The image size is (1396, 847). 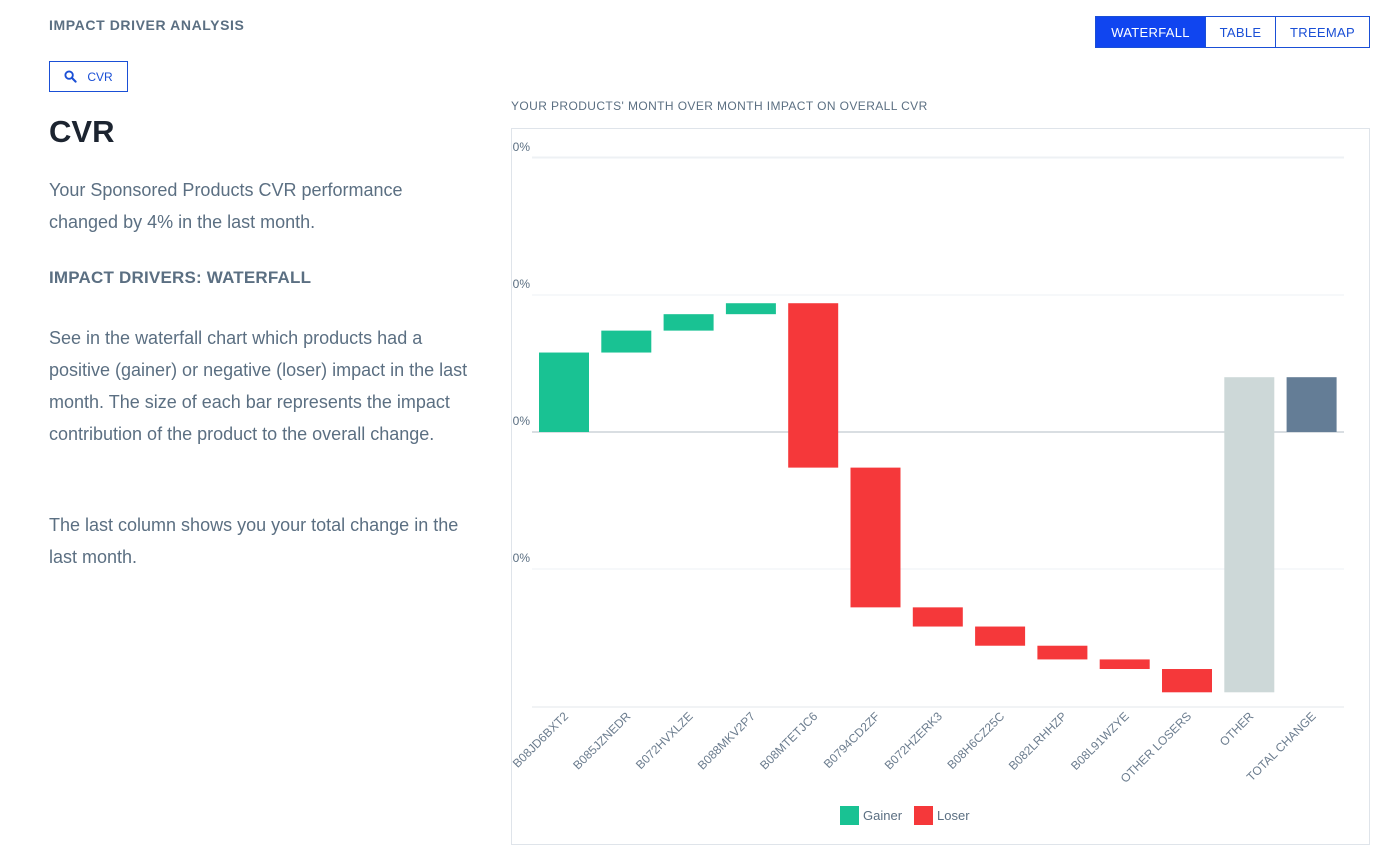 I want to click on x-tick-label: B088MKV2P7, so click(x=726, y=740).